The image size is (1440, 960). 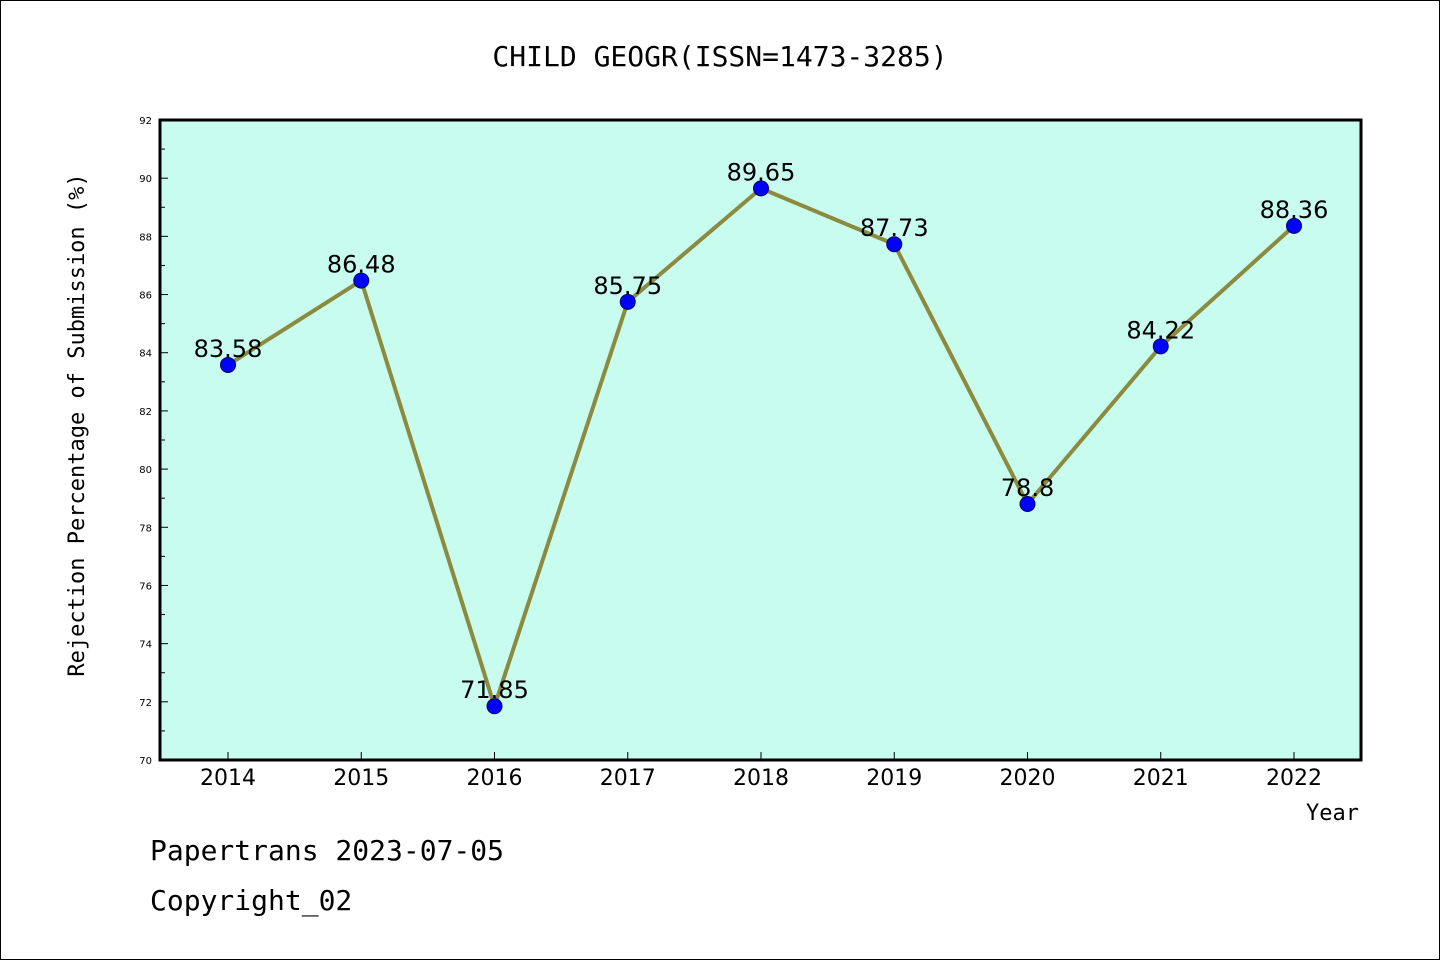 I want to click on y-axis-title: Rejection Percentage of Submission (%), so click(x=77, y=424).